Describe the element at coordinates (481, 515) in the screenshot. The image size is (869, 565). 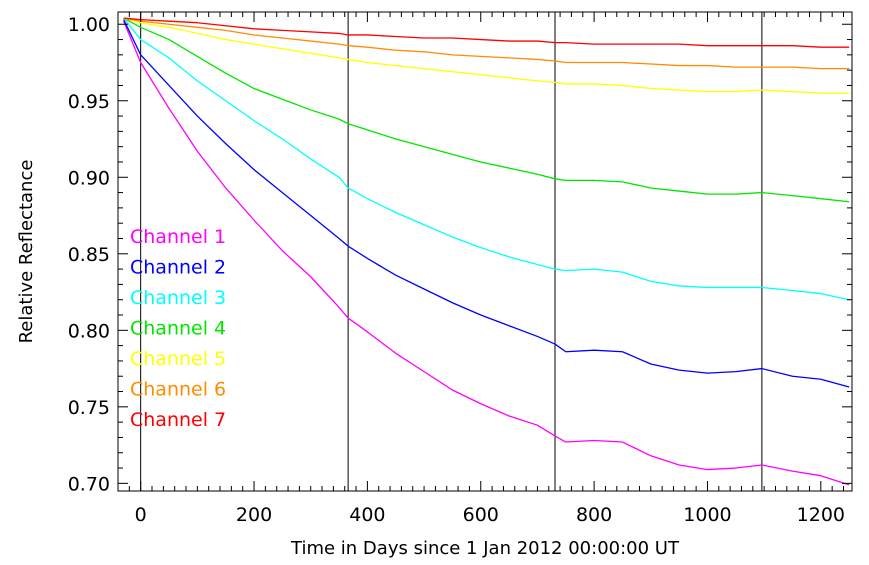
I see `x-tick-label: 600` at that location.